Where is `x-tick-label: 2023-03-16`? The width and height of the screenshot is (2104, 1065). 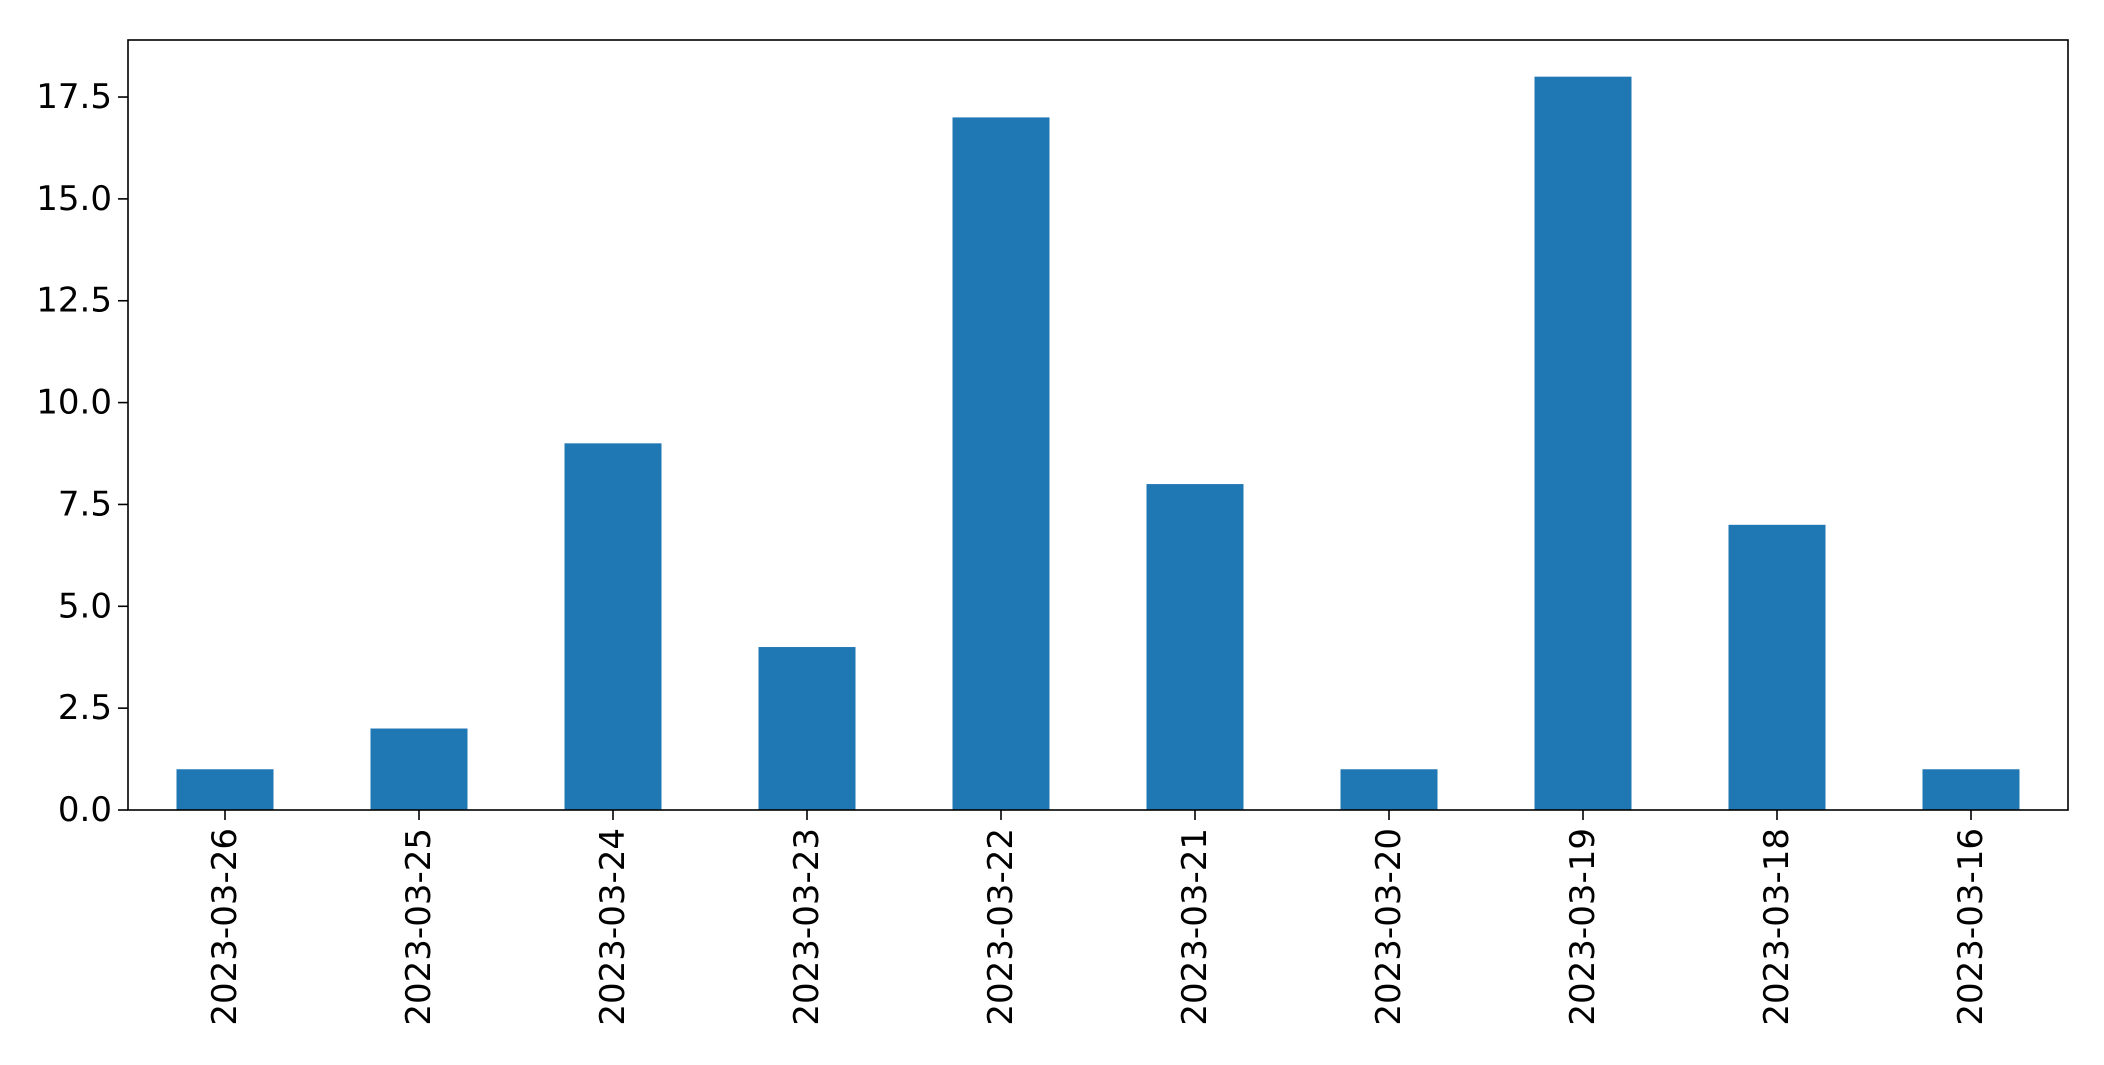 x-tick-label: 2023-03-16 is located at coordinates (1971, 927).